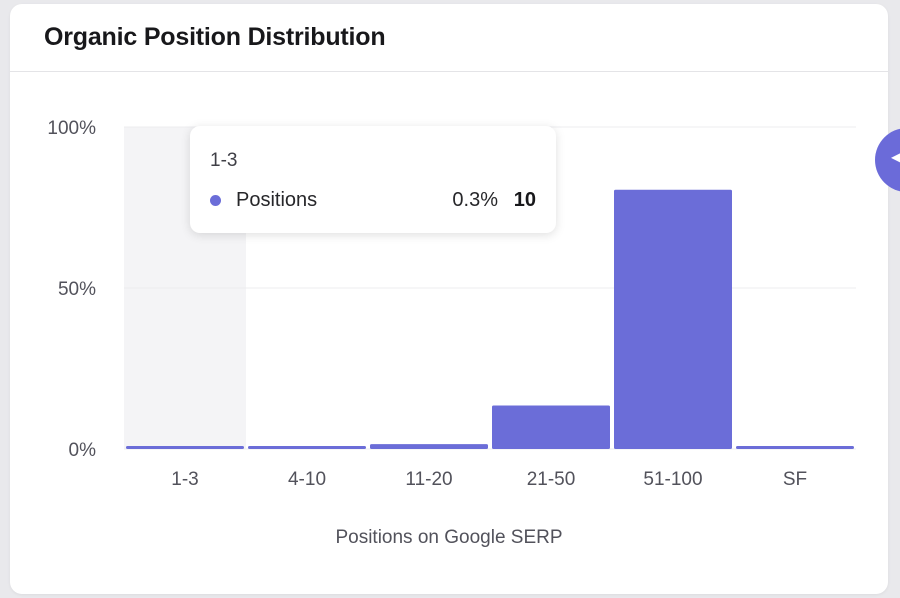 The image size is (900, 598). What do you see at coordinates (551, 479) in the screenshot?
I see `x-tick-label: 21-50` at bounding box center [551, 479].